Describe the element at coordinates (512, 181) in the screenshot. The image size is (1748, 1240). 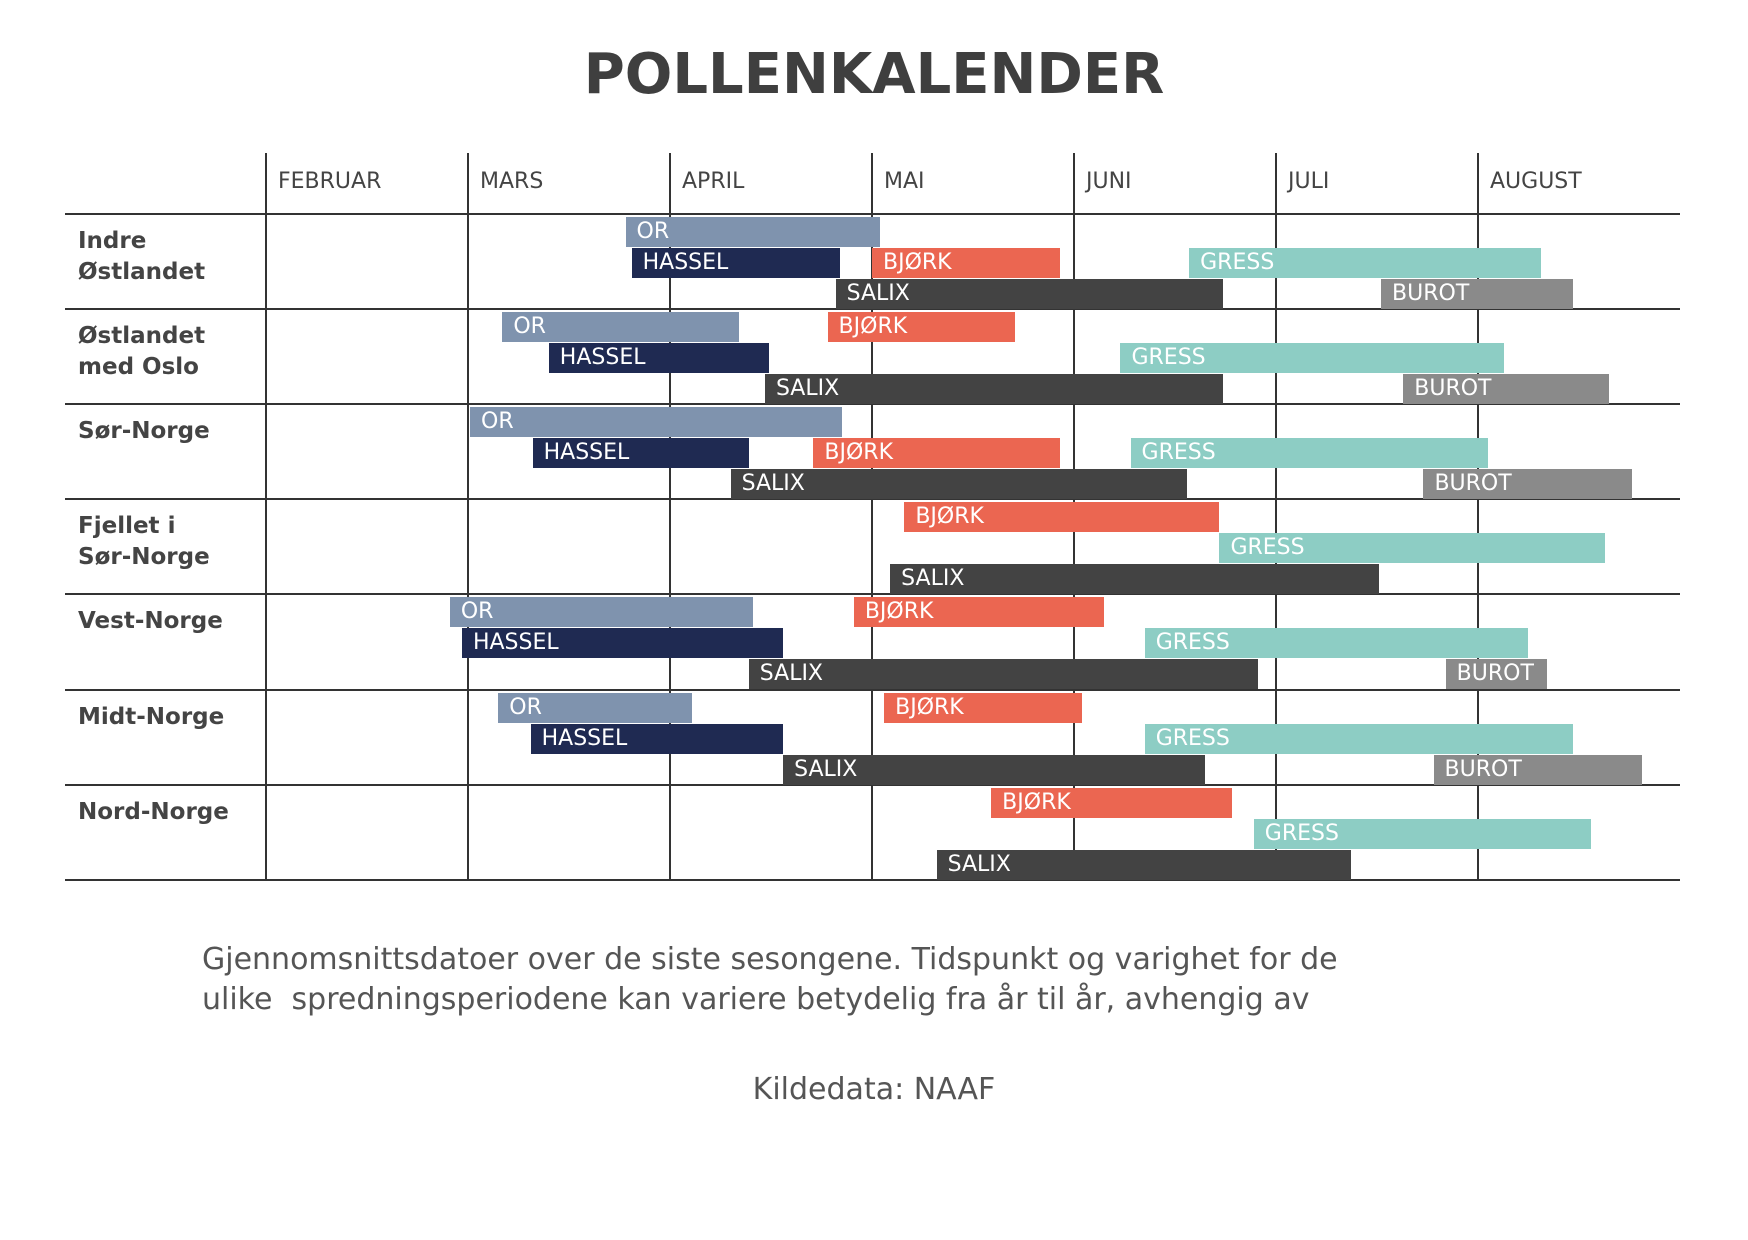
I see `x-tick-label: MARS` at that location.